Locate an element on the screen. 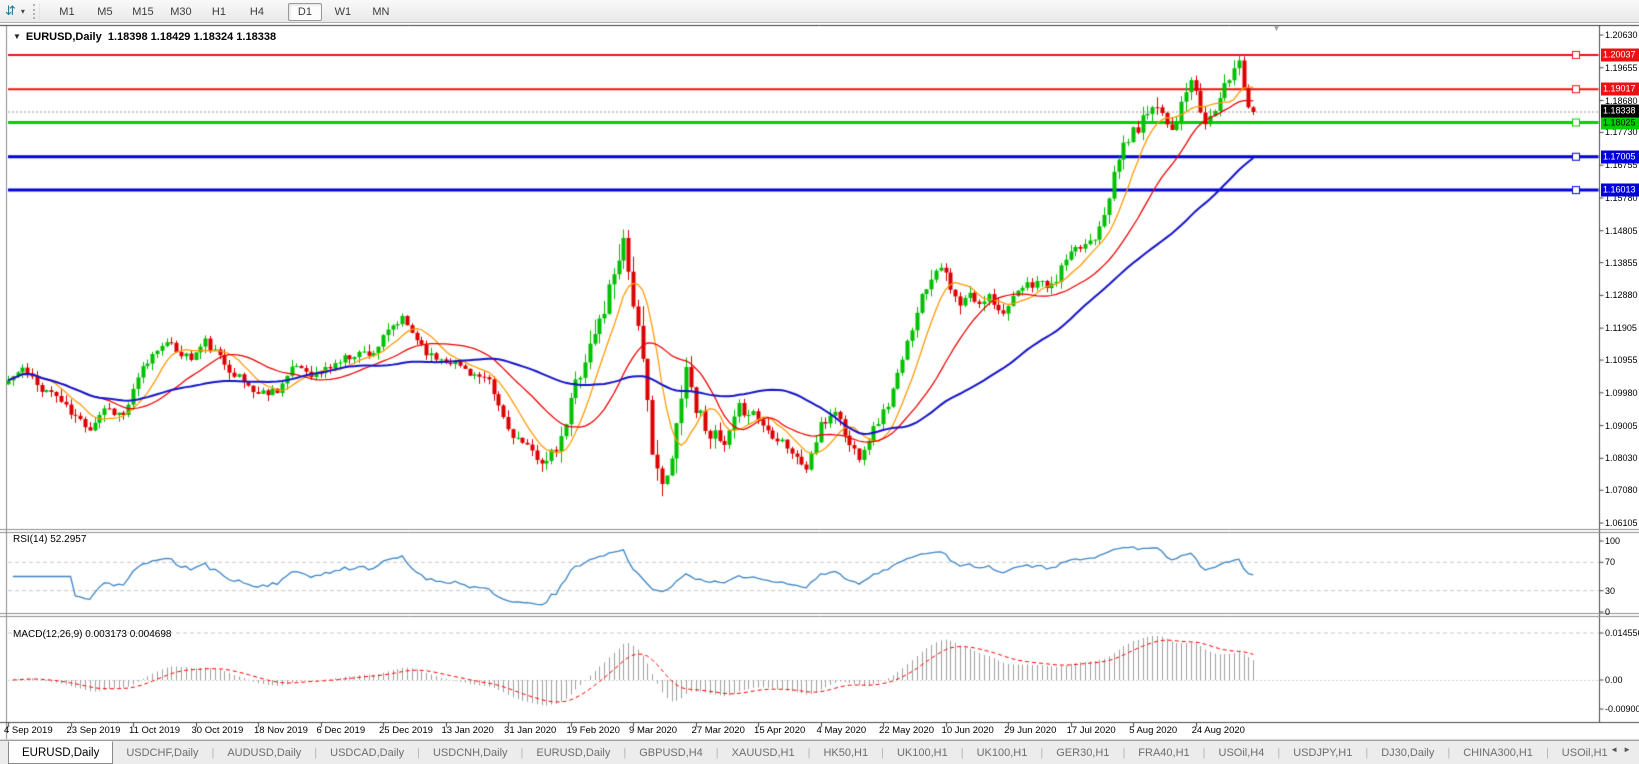 This screenshot has width=1639, height=764. date-label: 30 Oct 2019 is located at coordinates (217, 730).